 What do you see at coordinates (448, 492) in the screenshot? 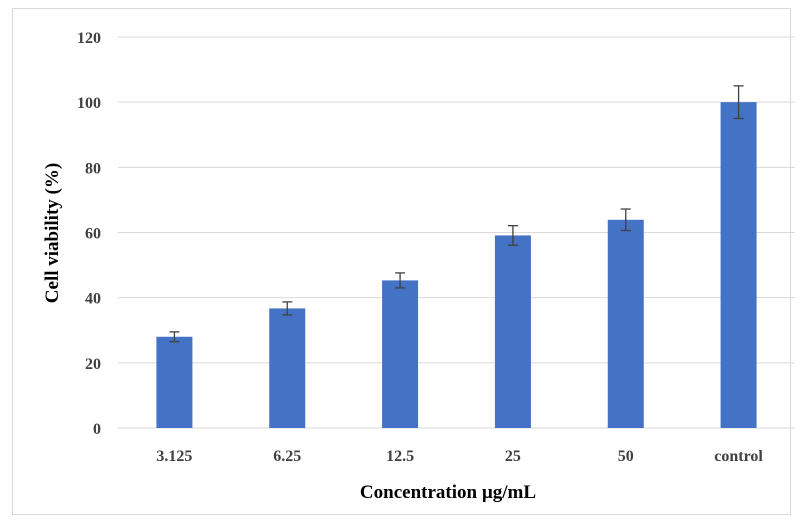
I see `x-axis-title: Concentration µg/mL` at bounding box center [448, 492].